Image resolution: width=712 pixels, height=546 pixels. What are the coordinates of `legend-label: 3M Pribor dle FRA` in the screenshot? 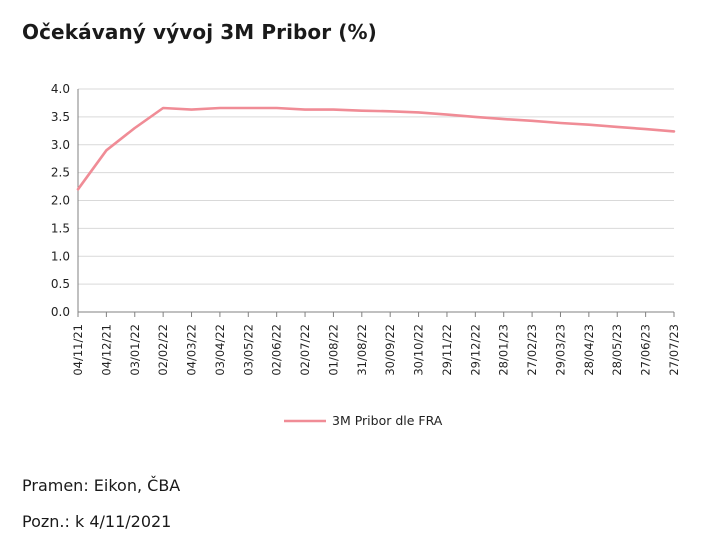 It's located at (387, 420).